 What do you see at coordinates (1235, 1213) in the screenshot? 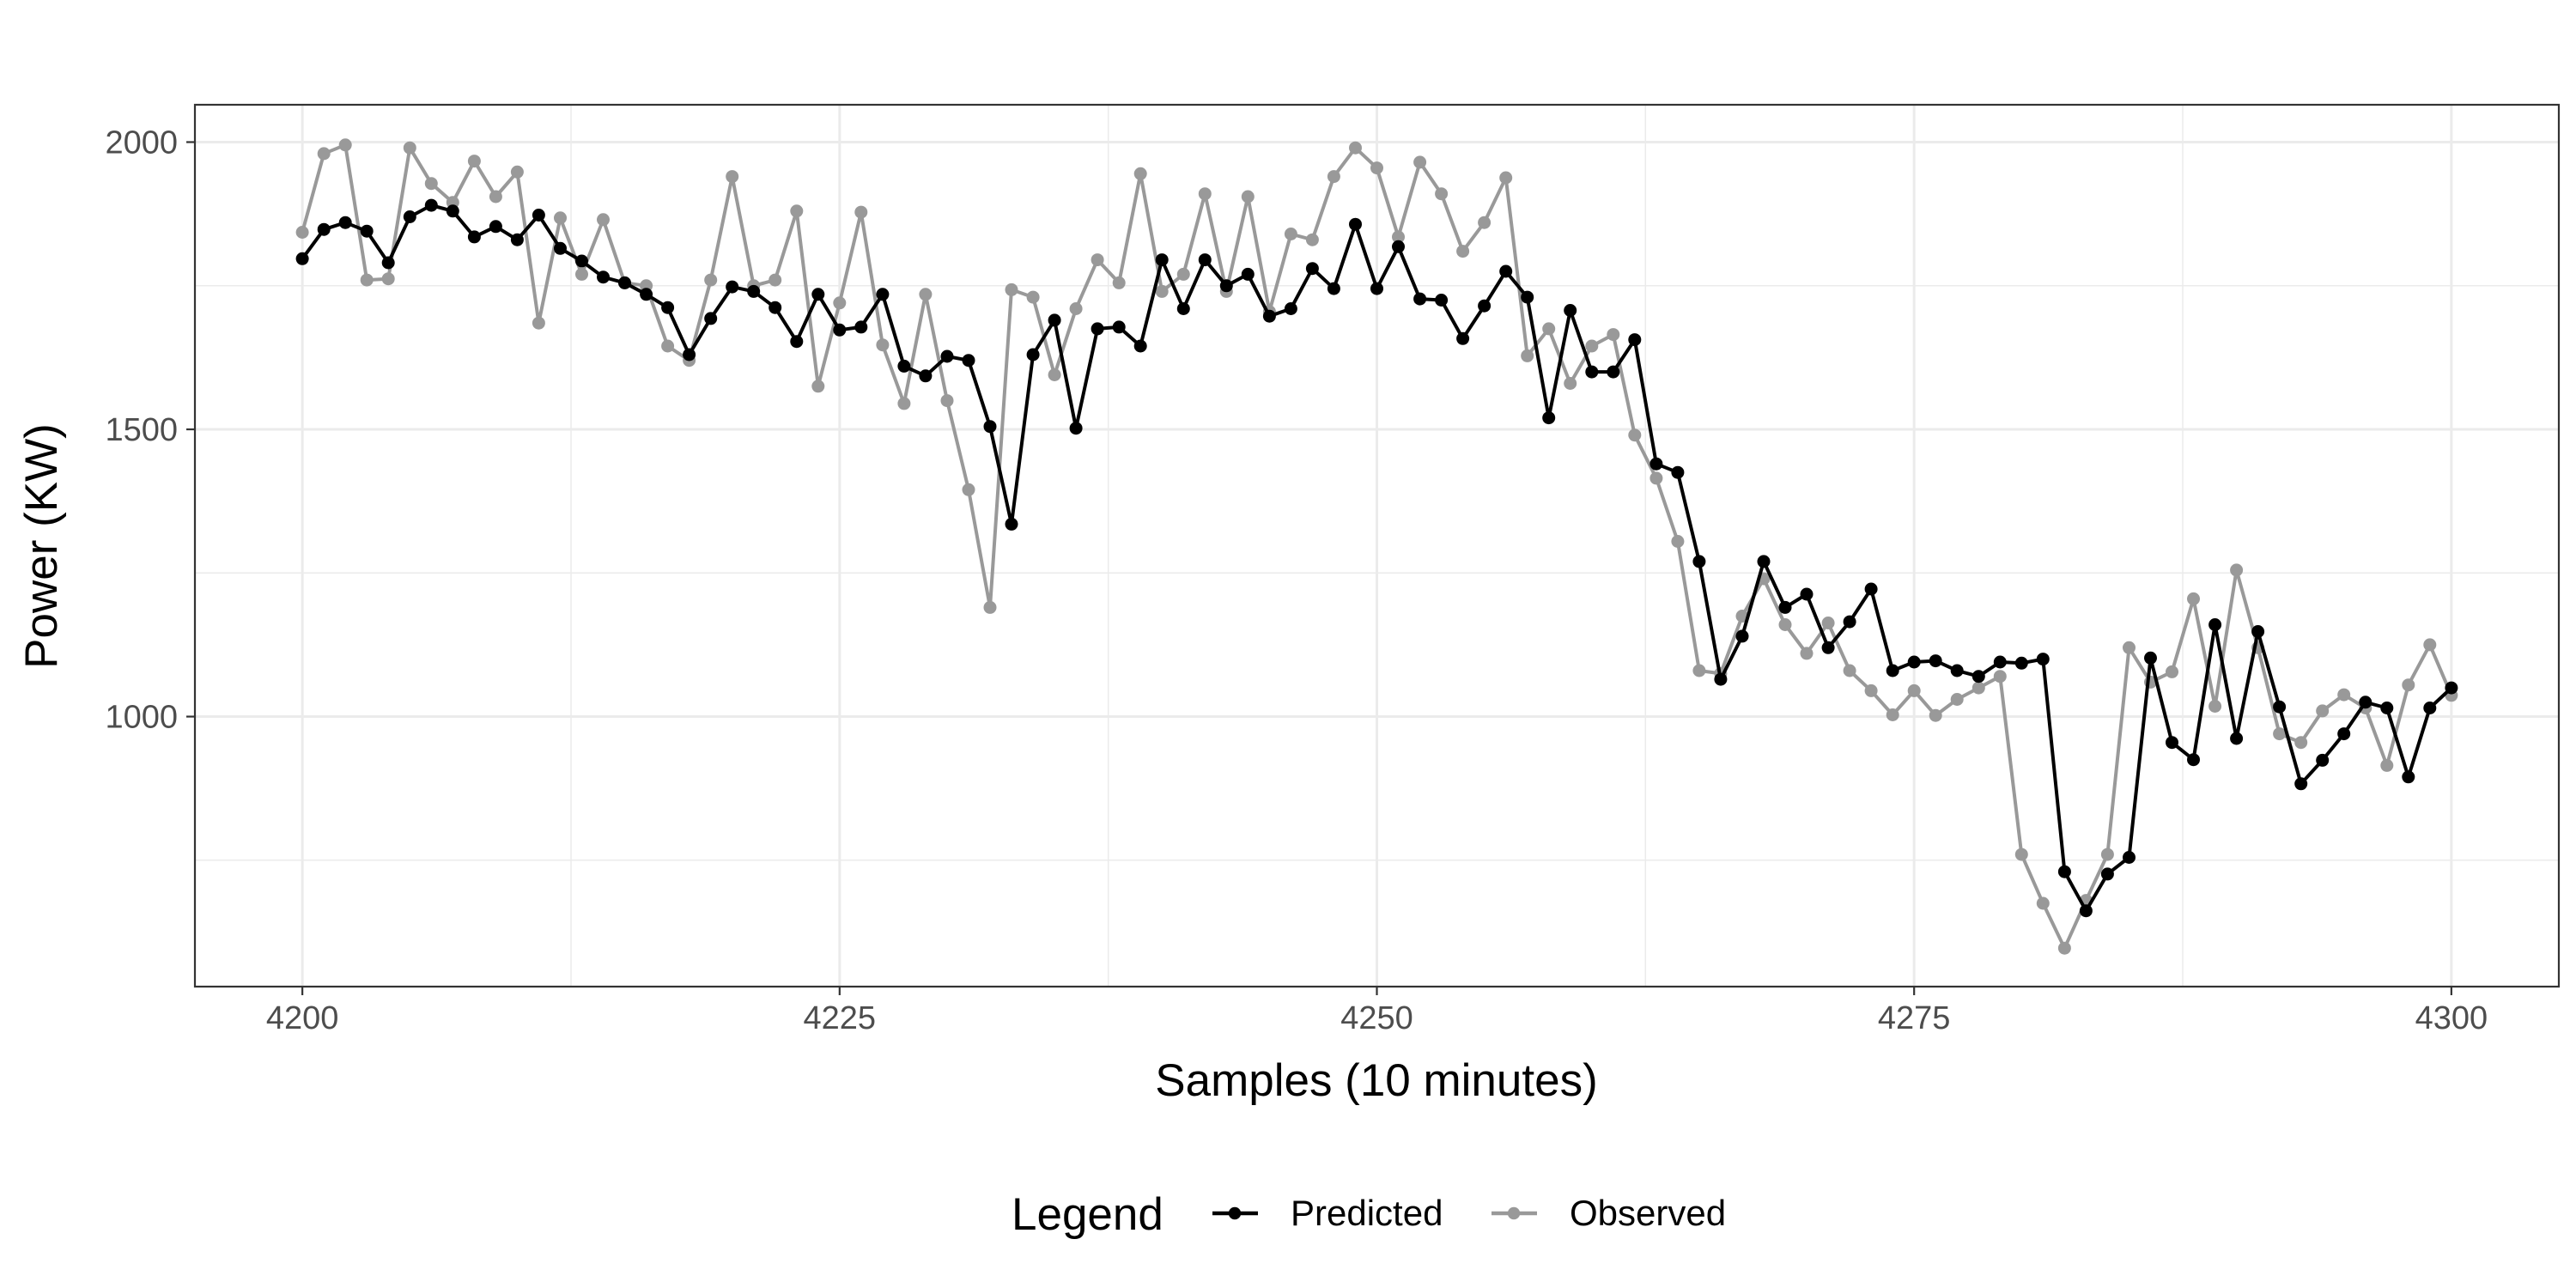
I see `legend-key-predicted-point` at bounding box center [1235, 1213].